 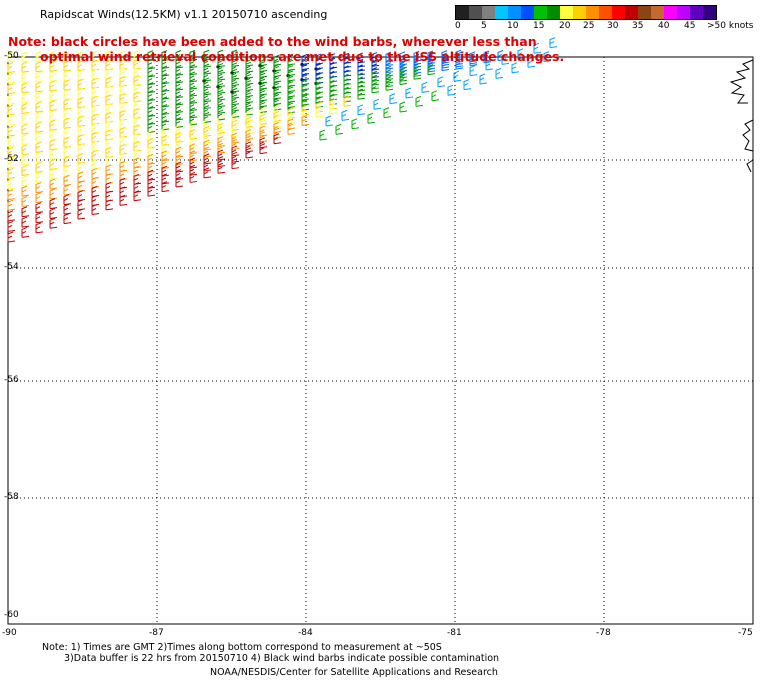 What do you see at coordinates (565, 26) in the screenshot?
I see `color-scale-label: 20` at bounding box center [565, 26].